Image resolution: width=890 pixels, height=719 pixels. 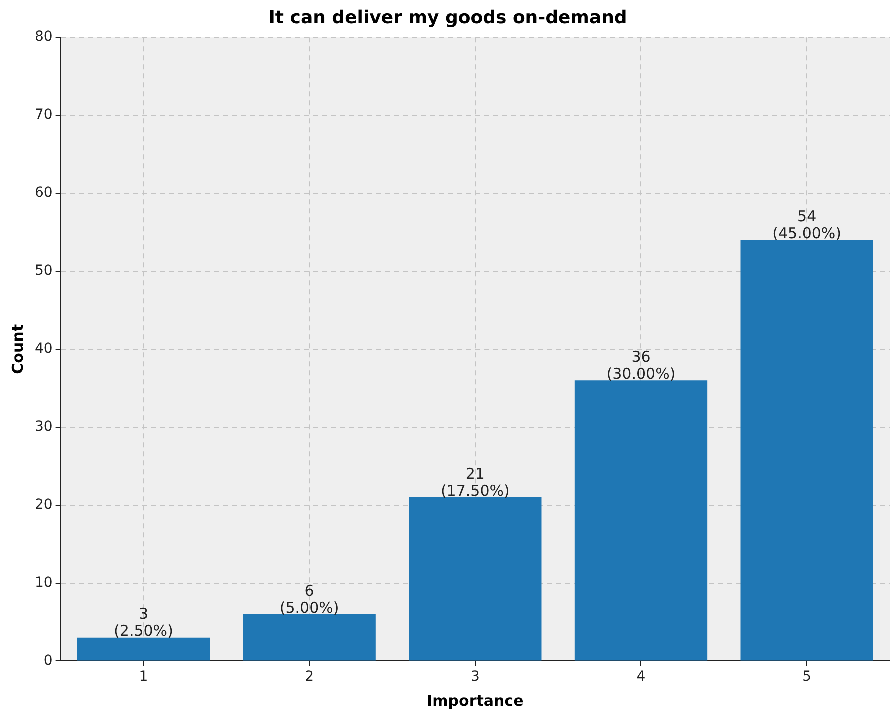 What do you see at coordinates (309, 677) in the screenshot?
I see `x-tick-label: 2` at bounding box center [309, 677].